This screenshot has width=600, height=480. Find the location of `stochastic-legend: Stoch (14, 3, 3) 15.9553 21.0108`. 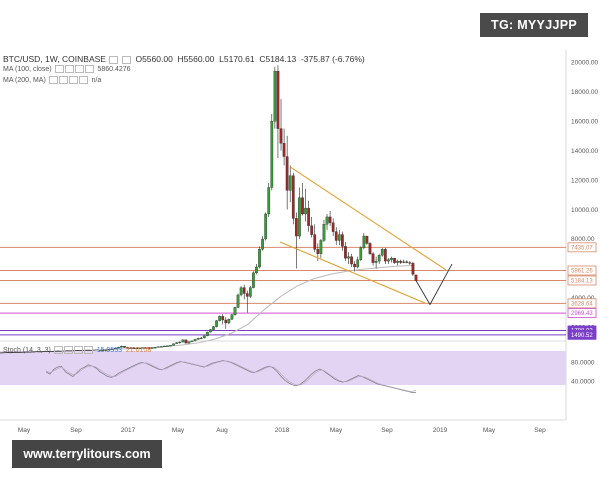

stochastic-legend: Stoch (14, 3, 3) 15.9553 21.0108 is located at coordinates (77, 350).